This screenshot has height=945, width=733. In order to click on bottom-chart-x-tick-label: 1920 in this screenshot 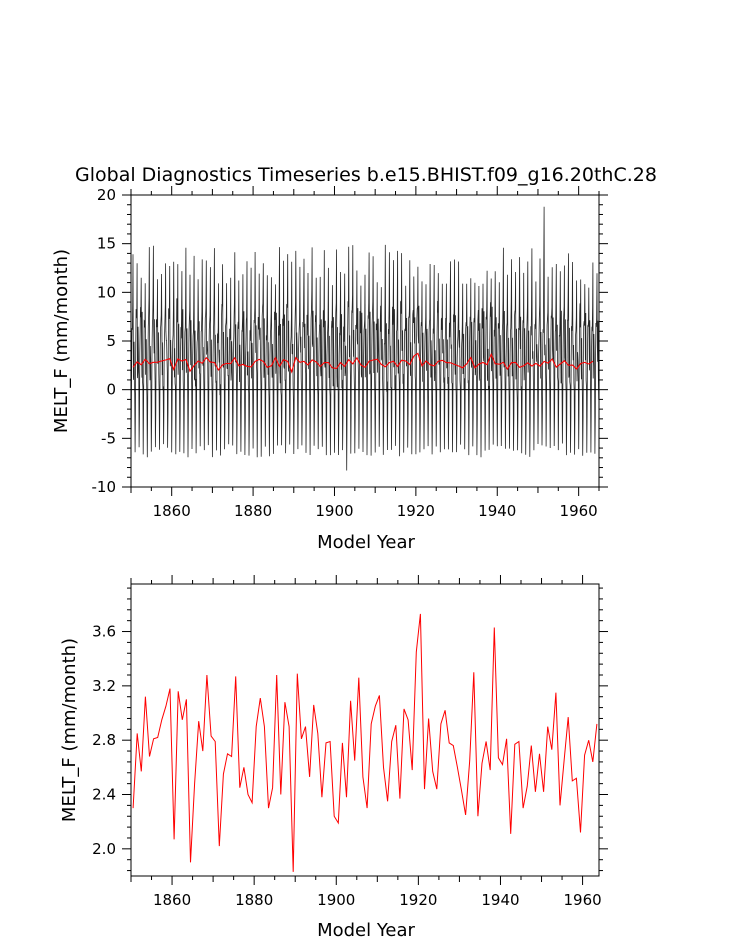, I will do `click(418, 900)`.